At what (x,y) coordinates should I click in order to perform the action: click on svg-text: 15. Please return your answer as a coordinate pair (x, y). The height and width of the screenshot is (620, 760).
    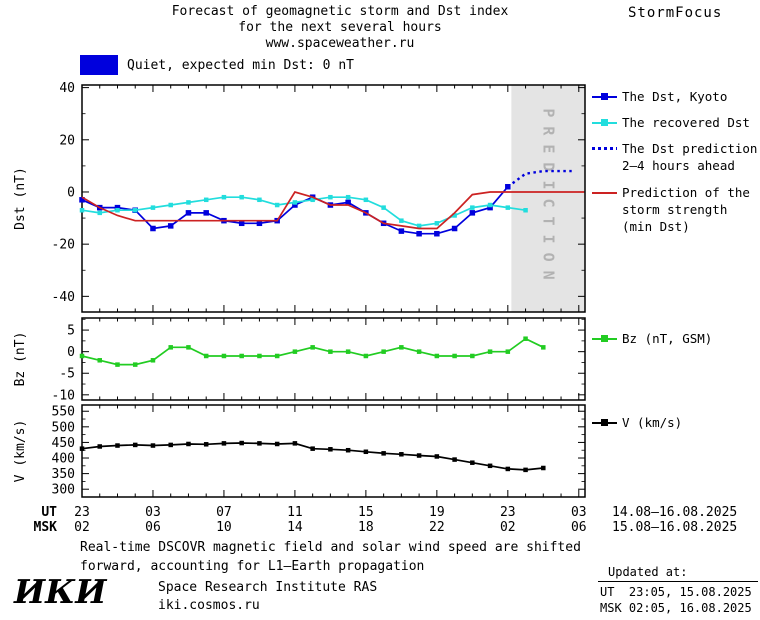
    Looking at the image, I should click on (366, 512).